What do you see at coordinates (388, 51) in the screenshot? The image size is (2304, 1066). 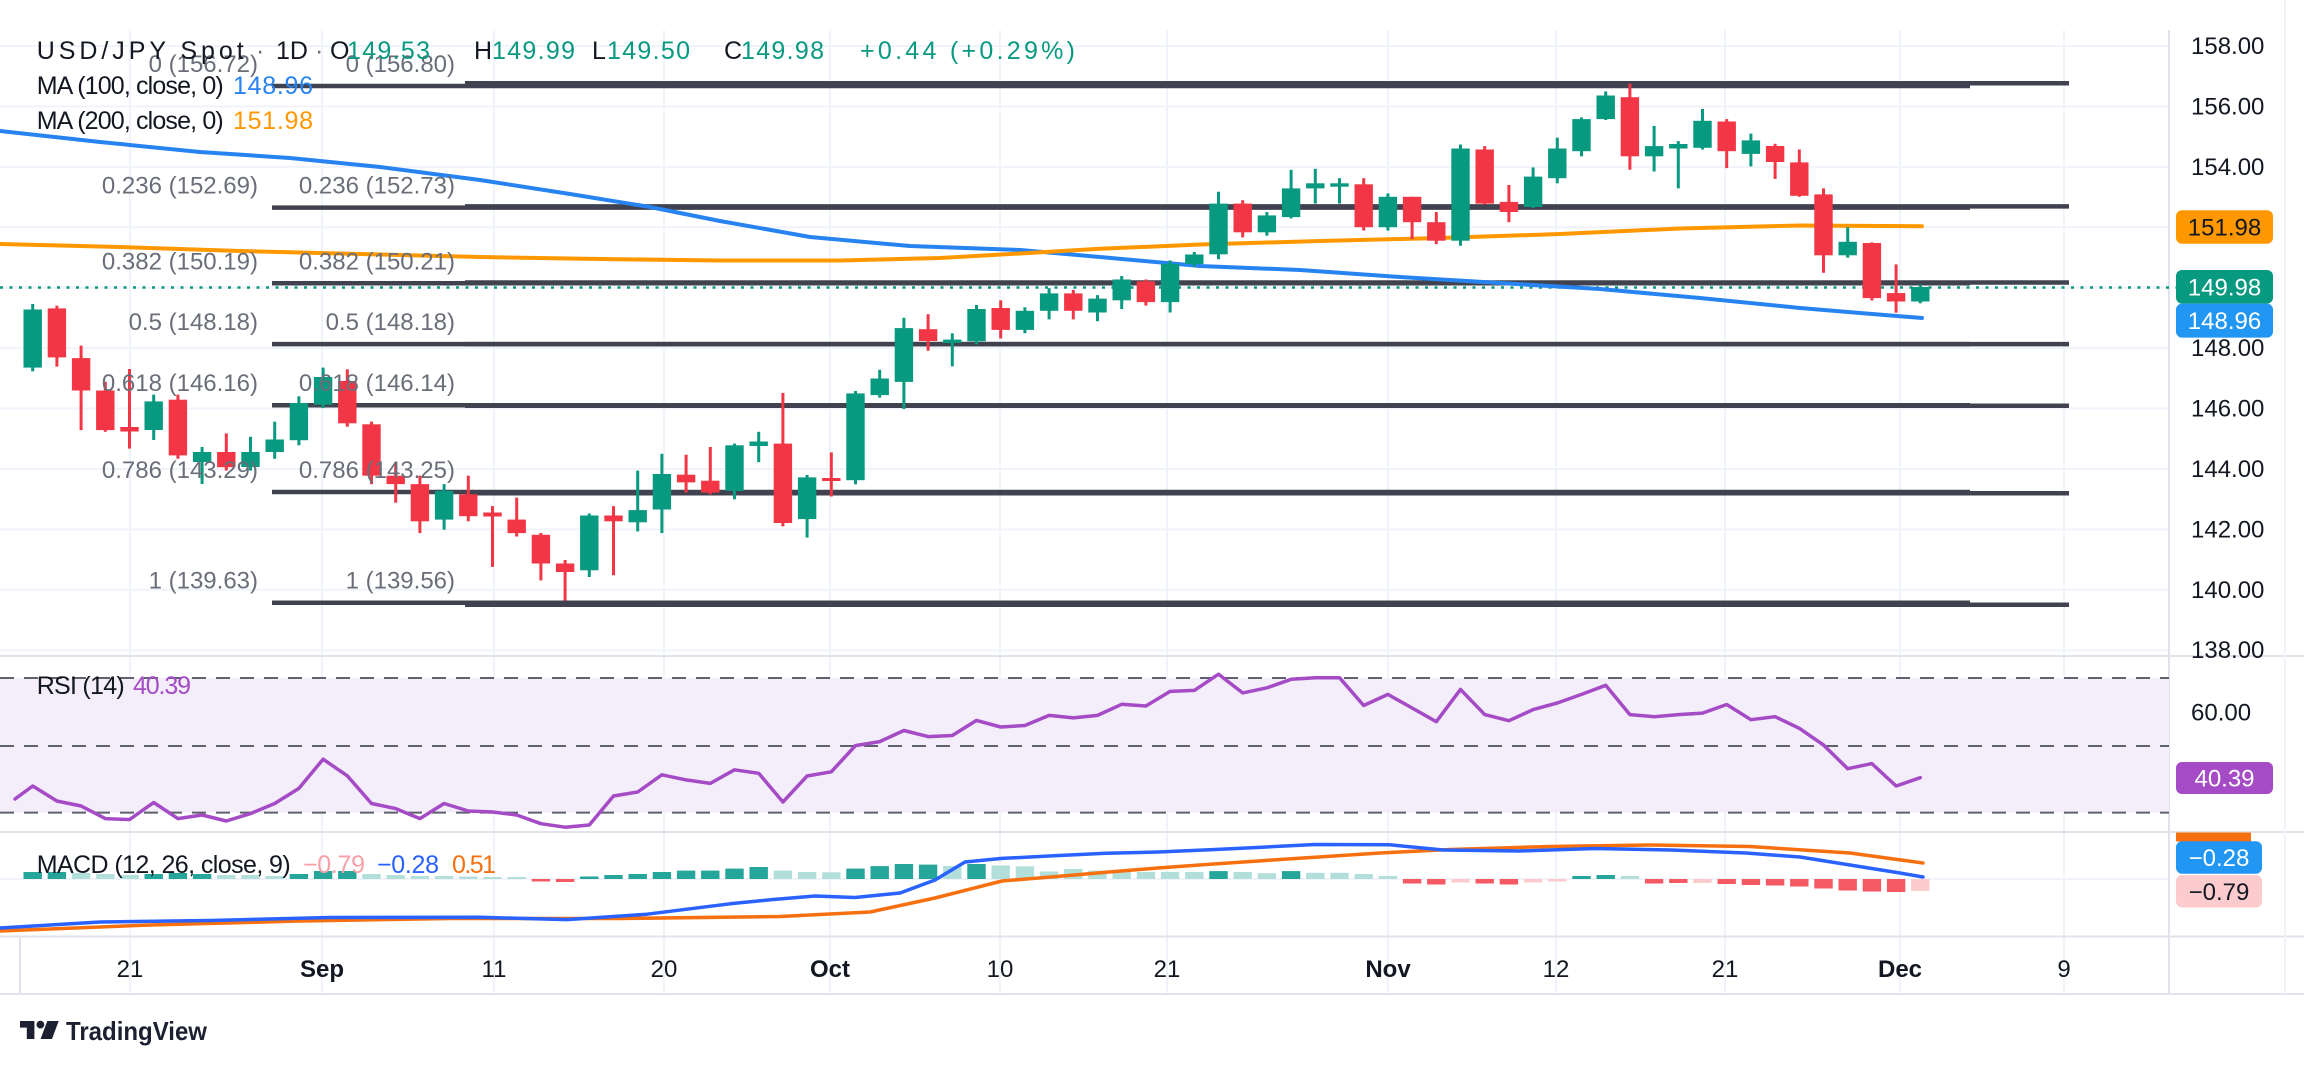 I see `svg-text: 149.53` at bounding box center [388, 51].